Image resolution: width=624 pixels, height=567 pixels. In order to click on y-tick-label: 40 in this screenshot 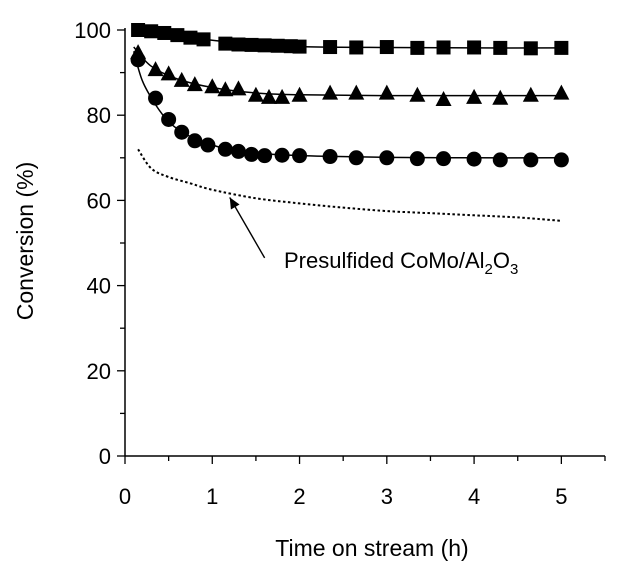, I will do `click(99, 286)`.